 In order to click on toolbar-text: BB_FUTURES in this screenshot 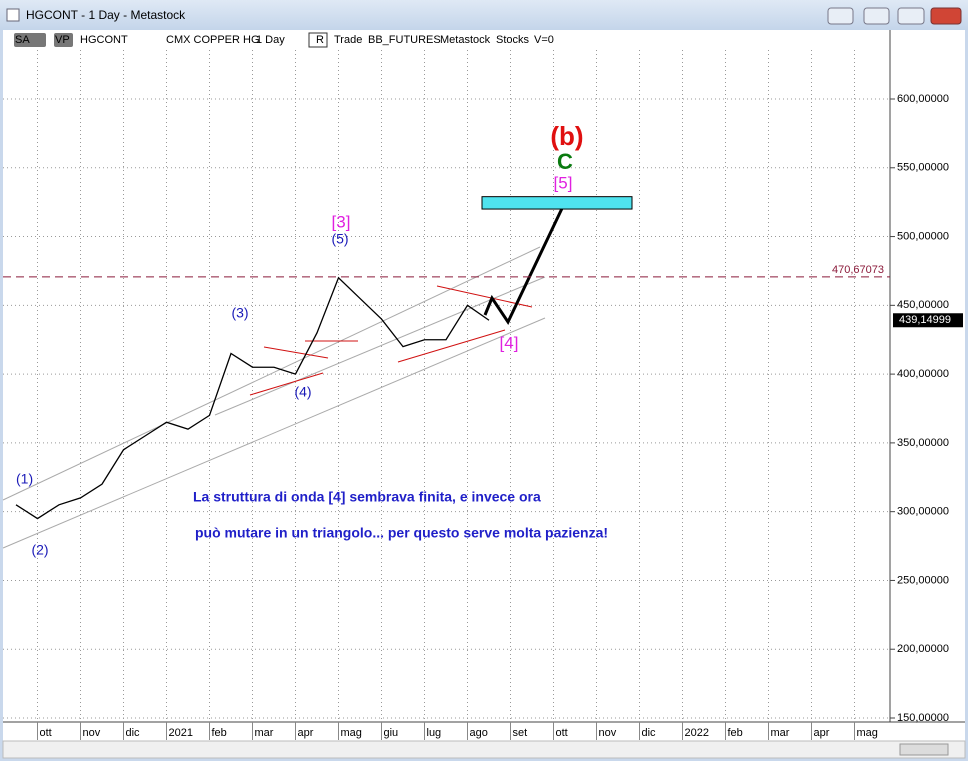, I will do `click(404, 40)`.